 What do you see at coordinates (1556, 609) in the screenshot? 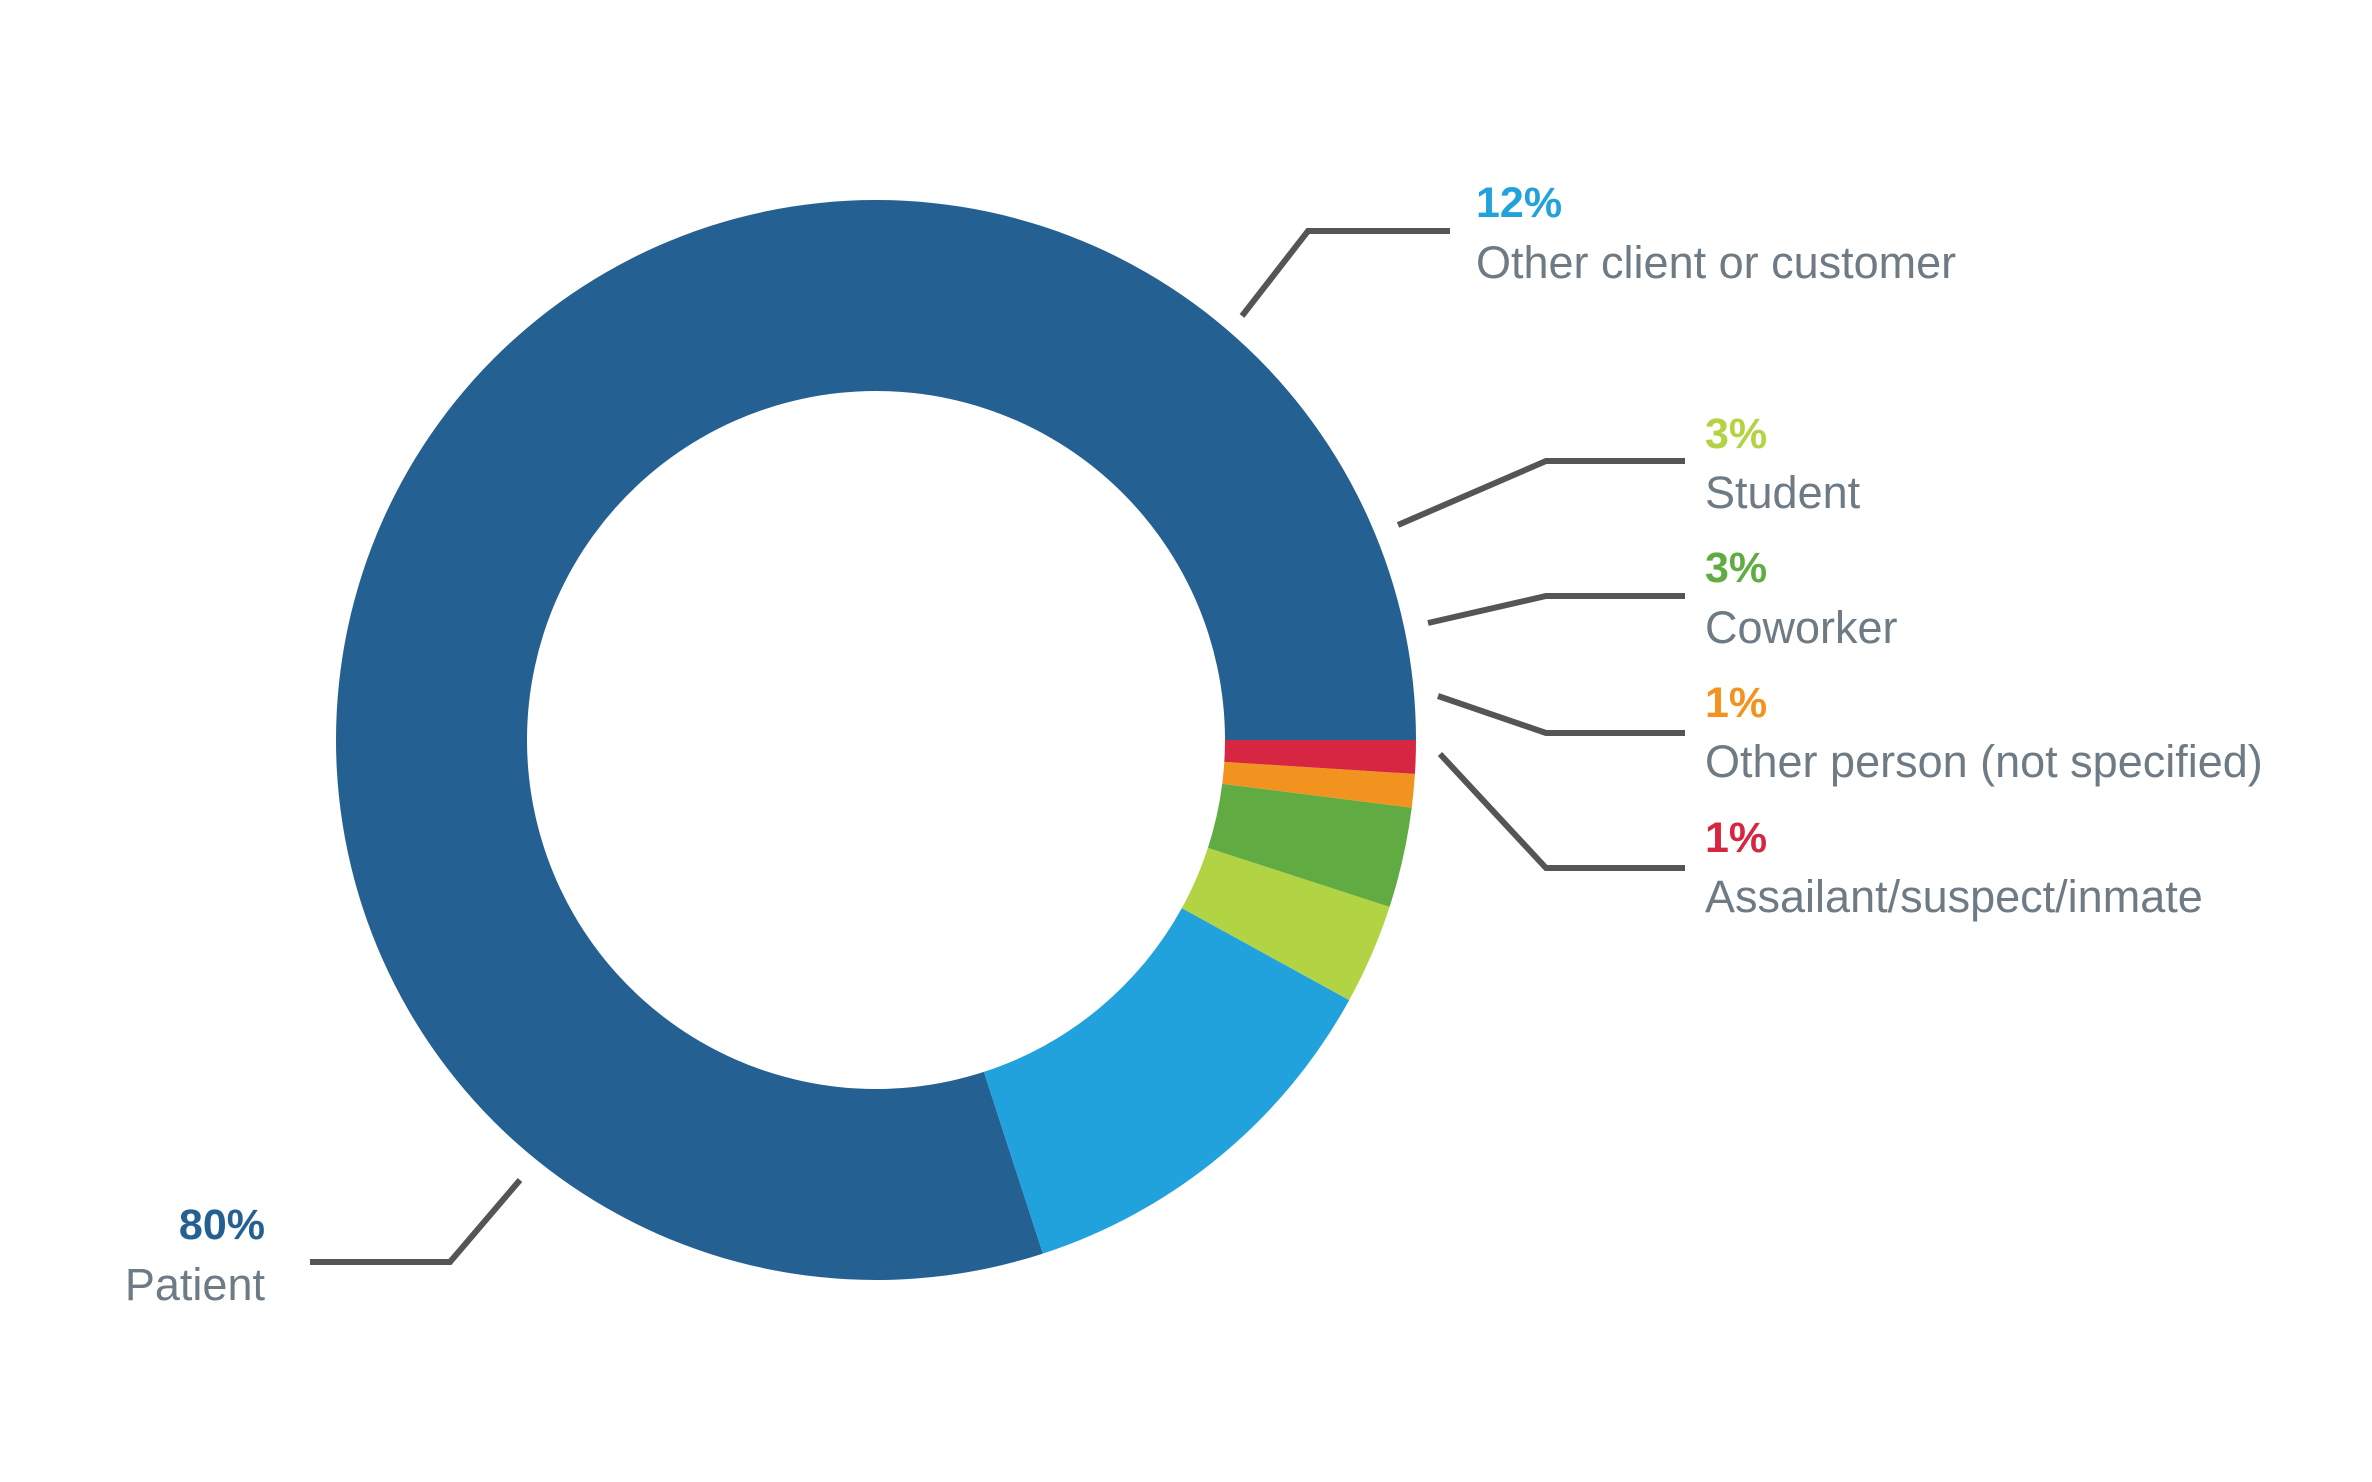
I see `leader-line-coworker` at bounding box center [1556, 609].